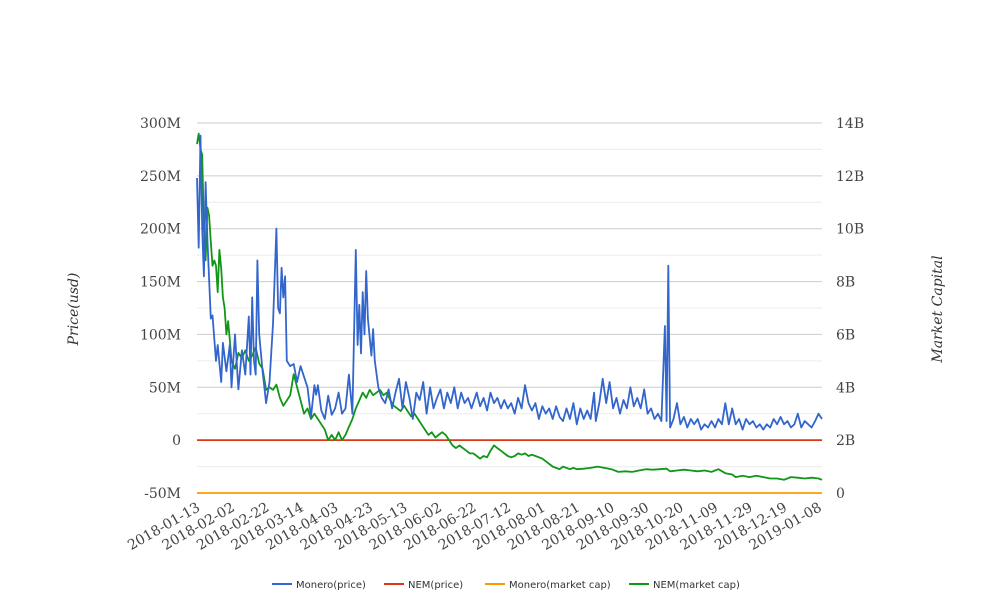 This screenshot has width=1008, height=616. I want to click on y-tick-label: 300M, so click(160, 124).